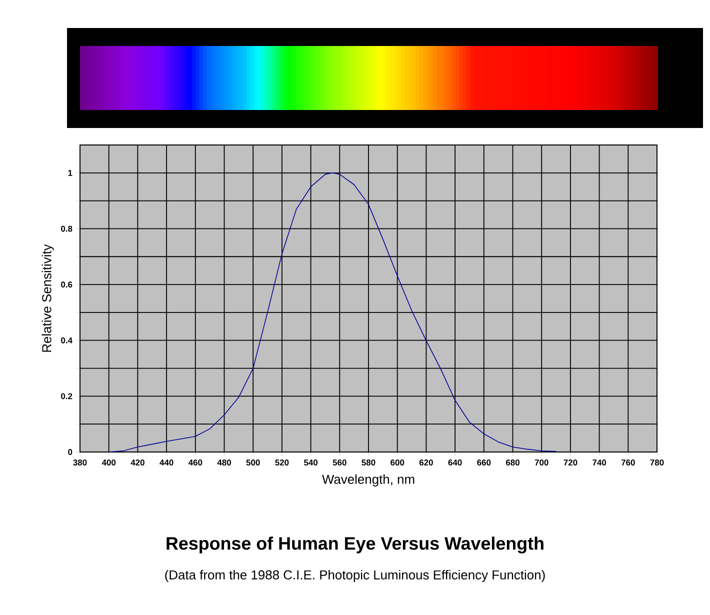 The width and height of the screenshot is (710, 615). What do you see at coordinates (66, 285) in the screenshot?
I see `y-tick-label: 0.6` at bounding box center [66, 285].